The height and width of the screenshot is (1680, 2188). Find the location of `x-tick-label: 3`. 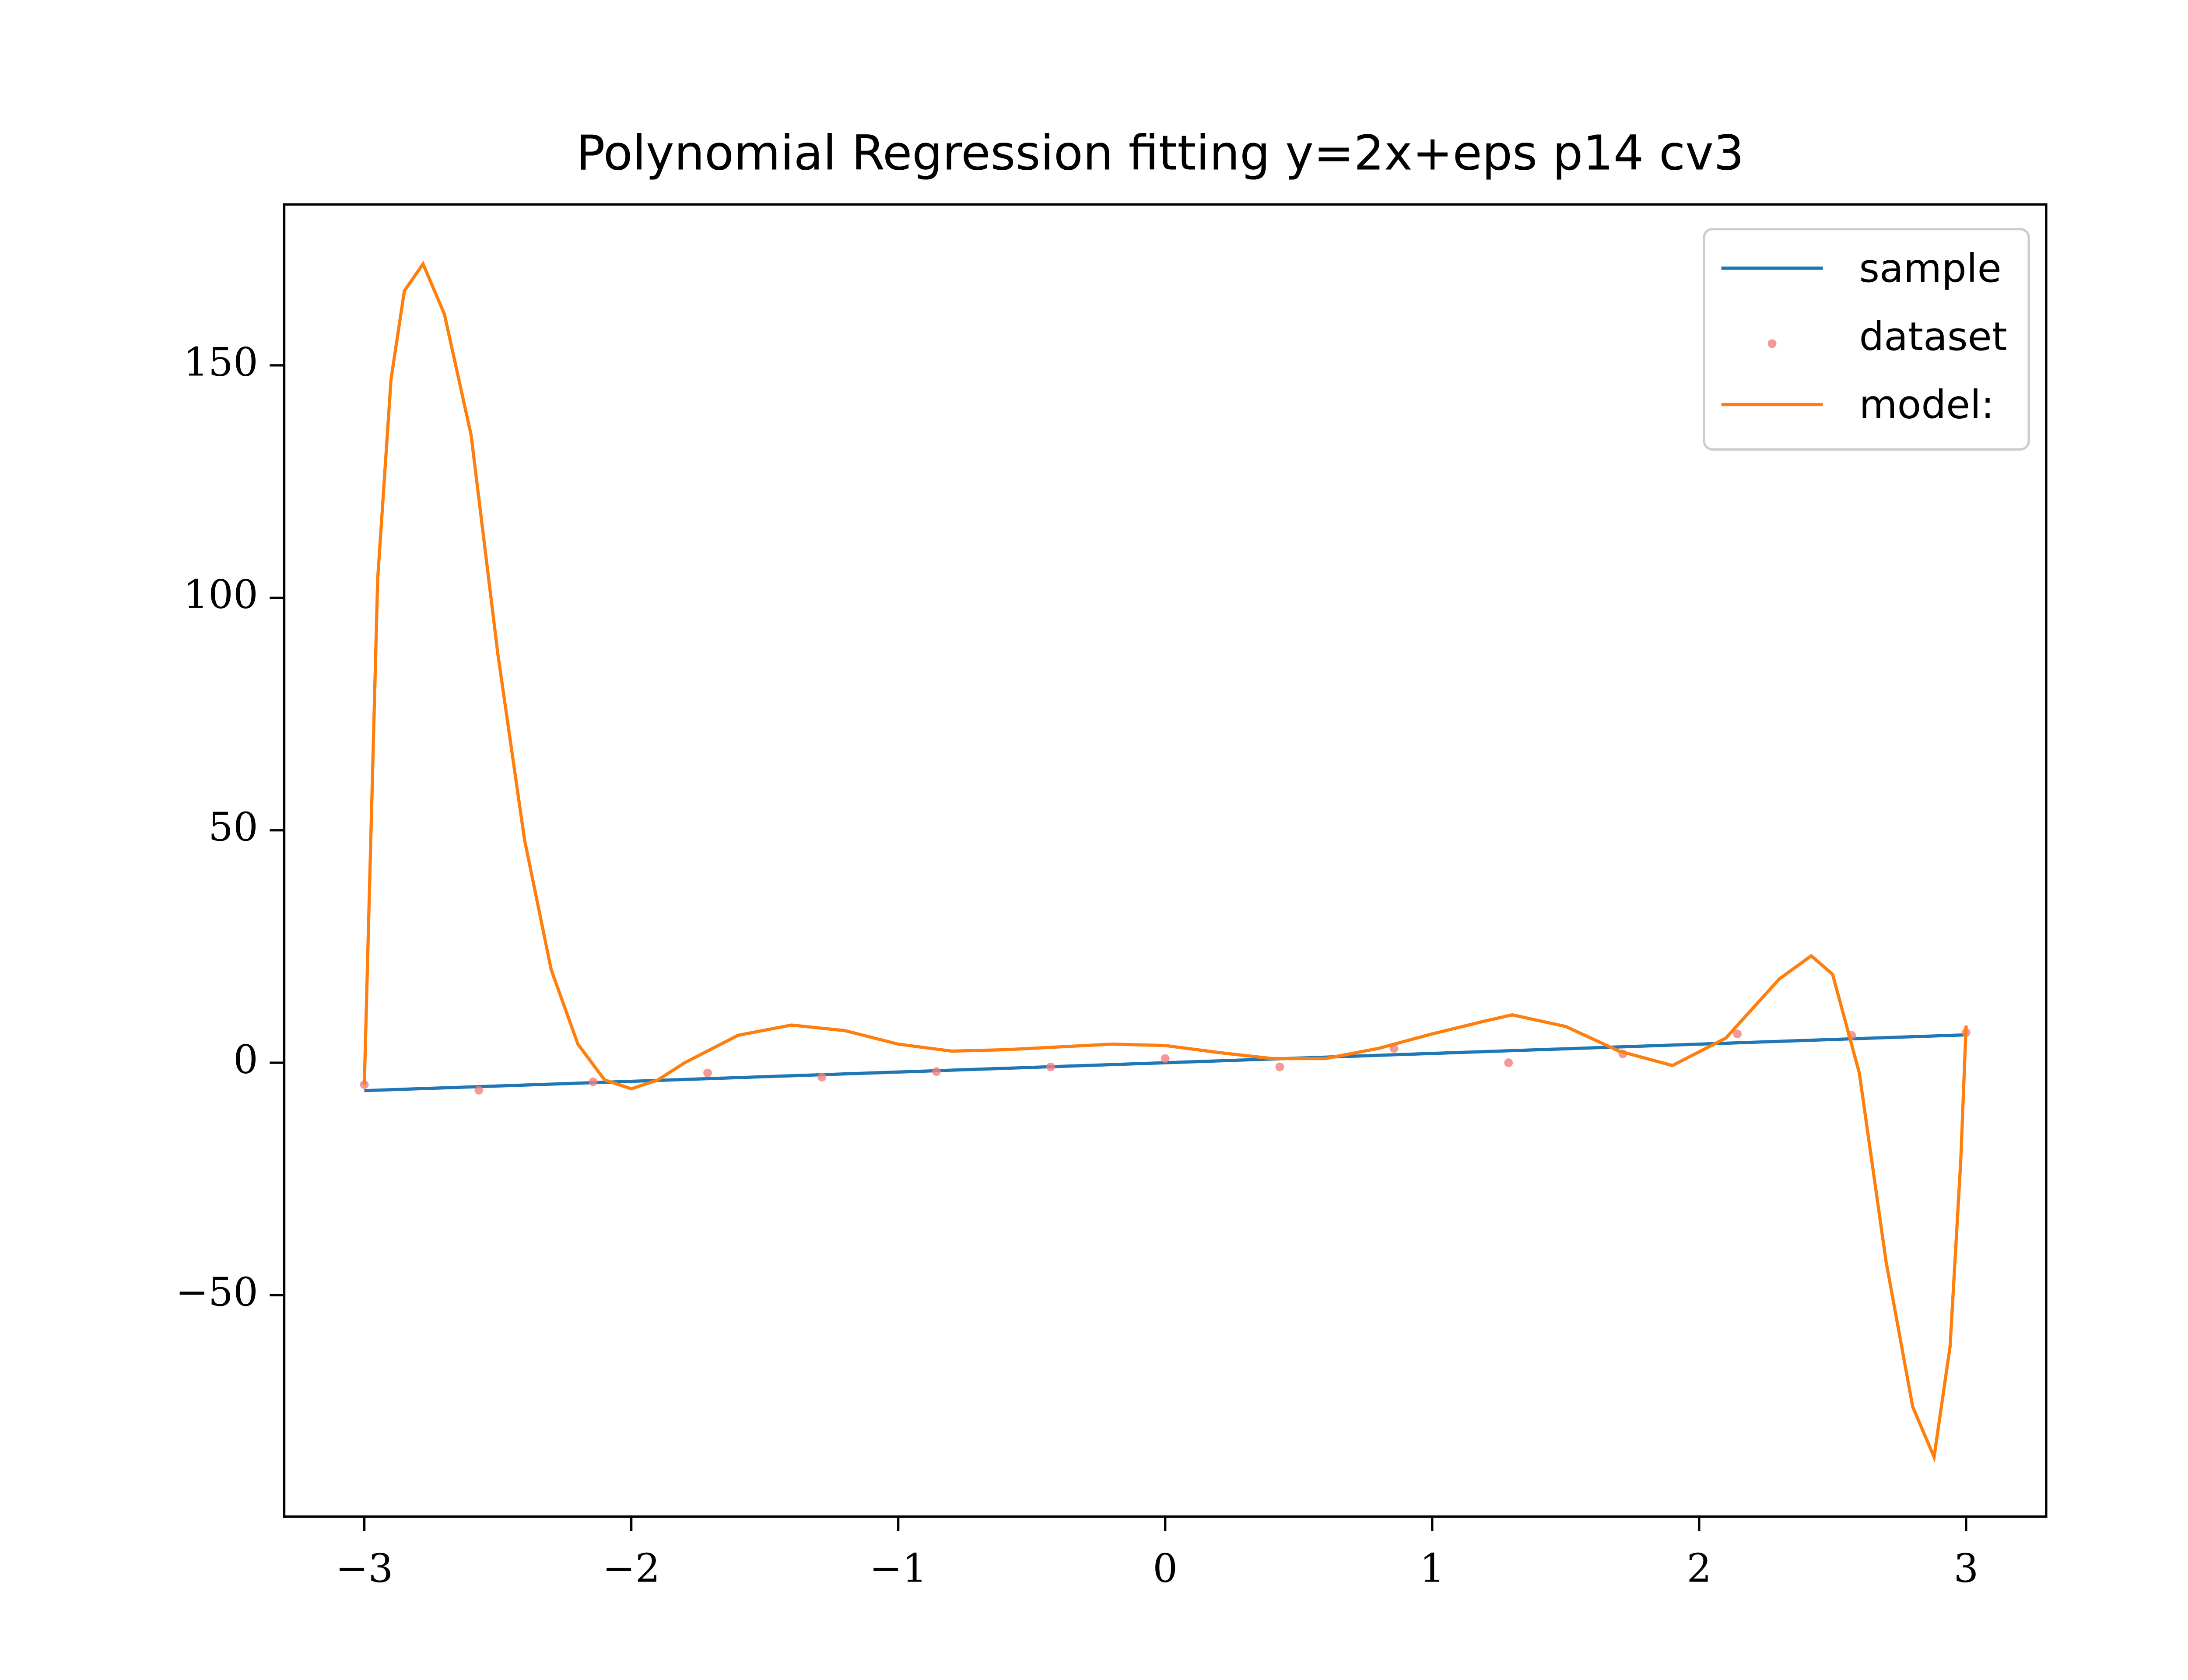

x-tick-label: 3 is located at coordinates (1965, 1569).